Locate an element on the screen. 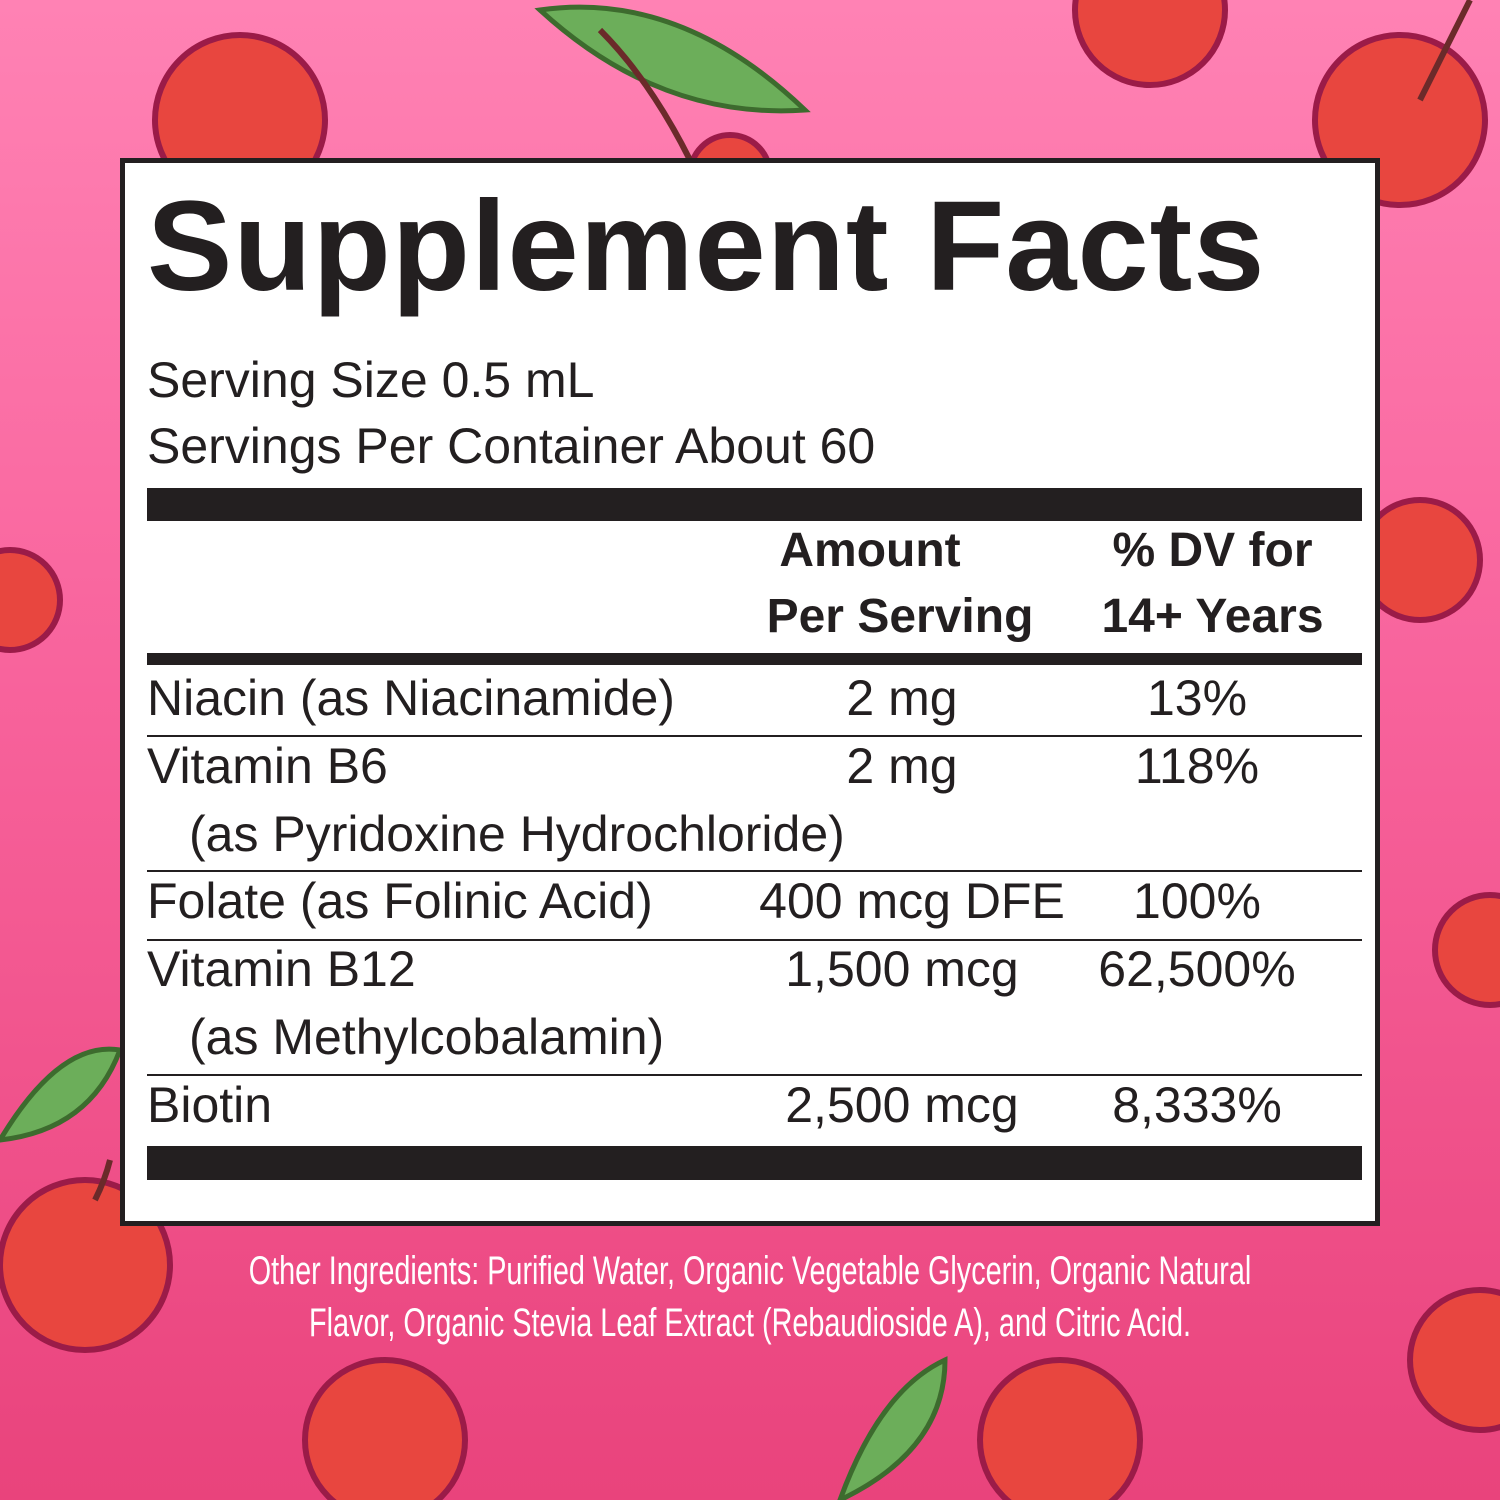  serving-size: Serving Size 0.5 mL is located at coordinates (371, 380).